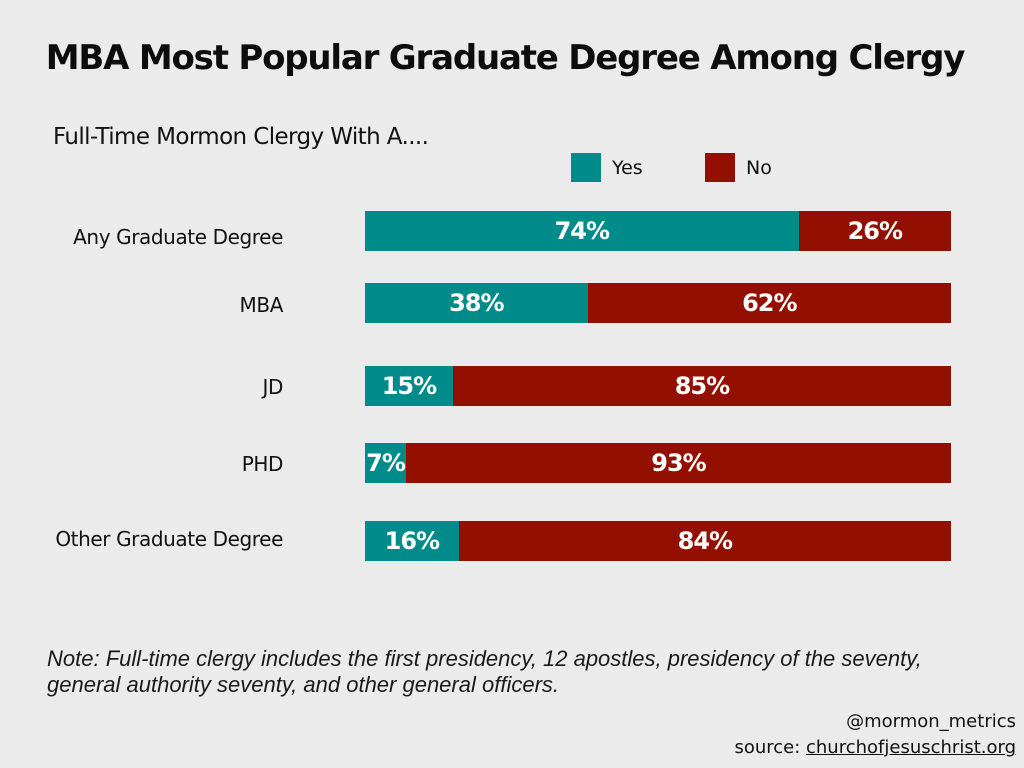  What do you see at coordinates (586, 167) in the screenshot?
I see `legend-swatch-yes` at bounding box center [586, 167].